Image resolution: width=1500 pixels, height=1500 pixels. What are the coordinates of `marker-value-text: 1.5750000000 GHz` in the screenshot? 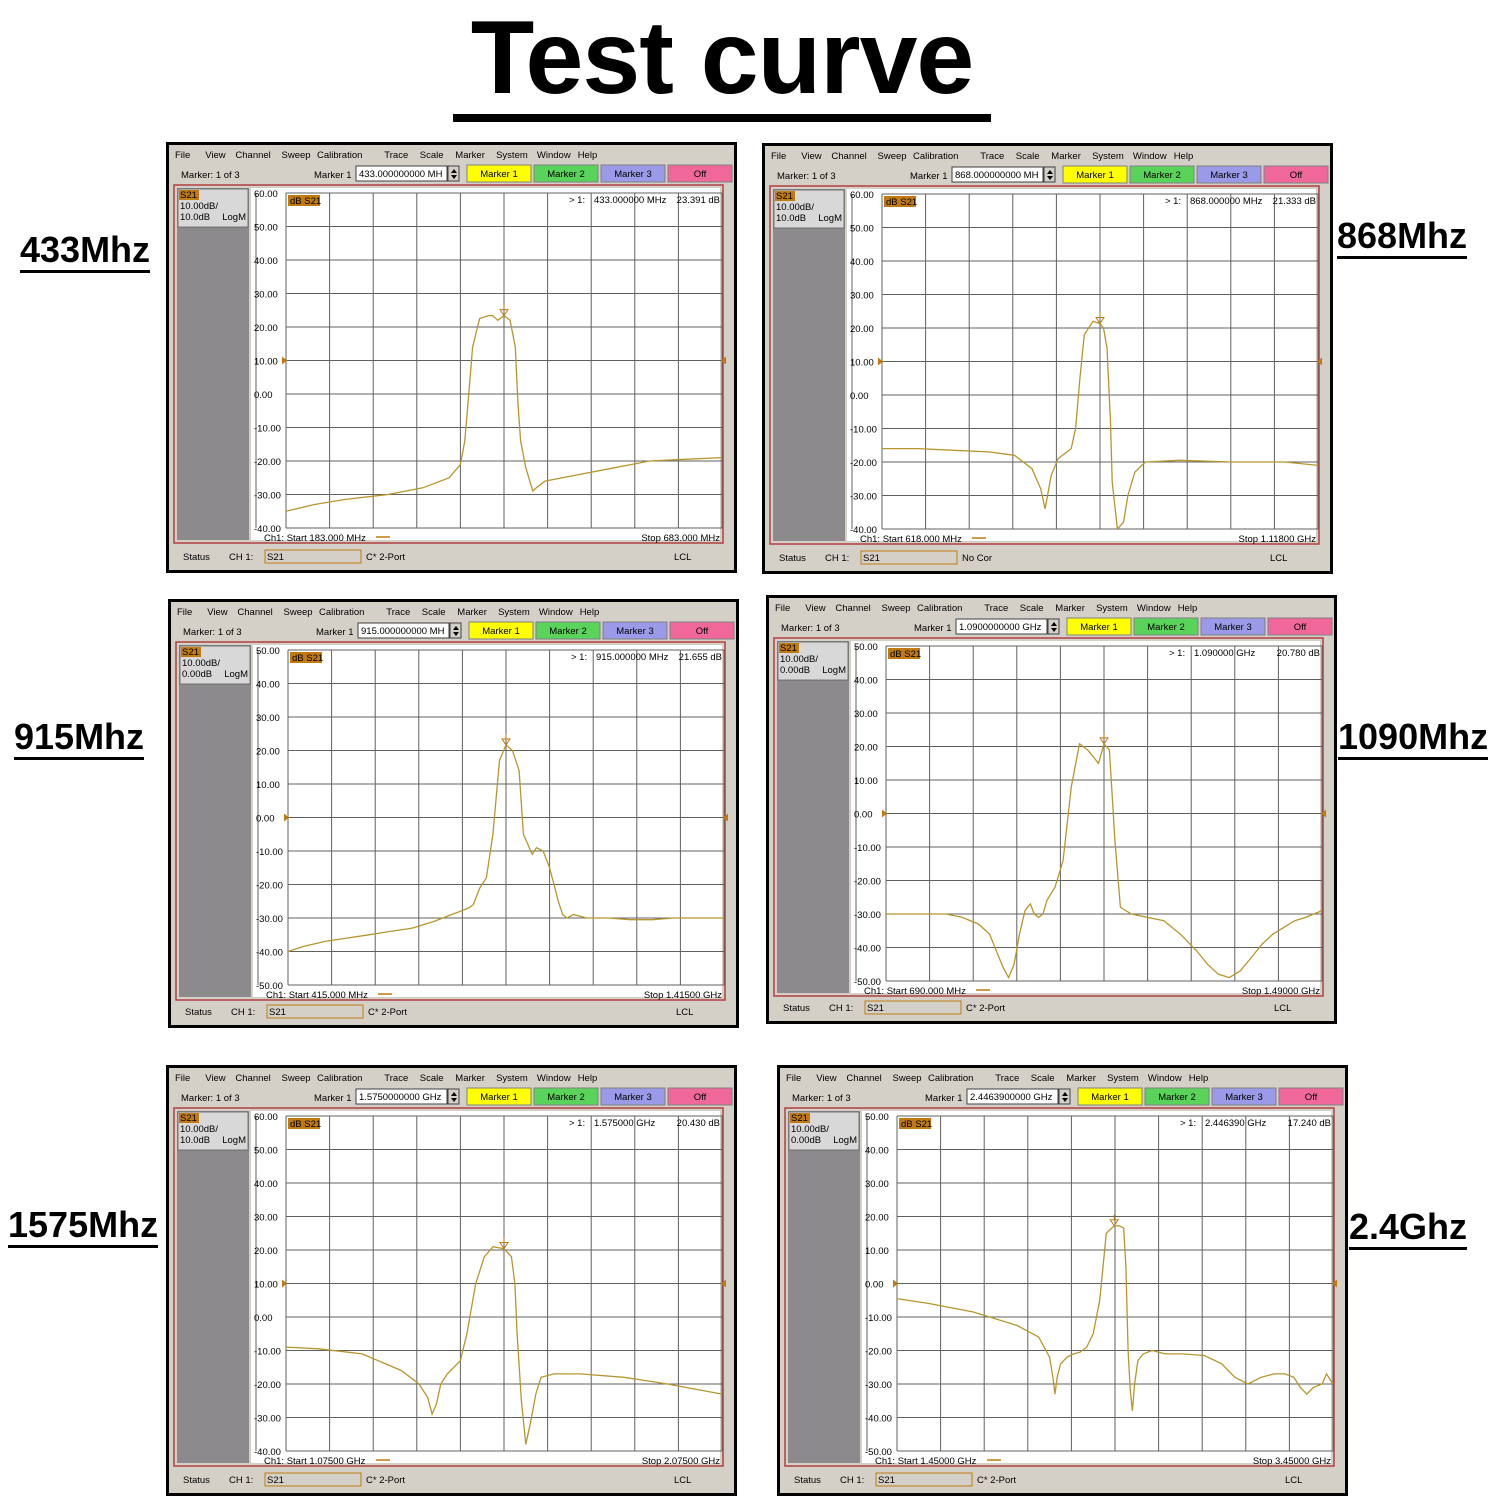 It's located at (400, 1097).